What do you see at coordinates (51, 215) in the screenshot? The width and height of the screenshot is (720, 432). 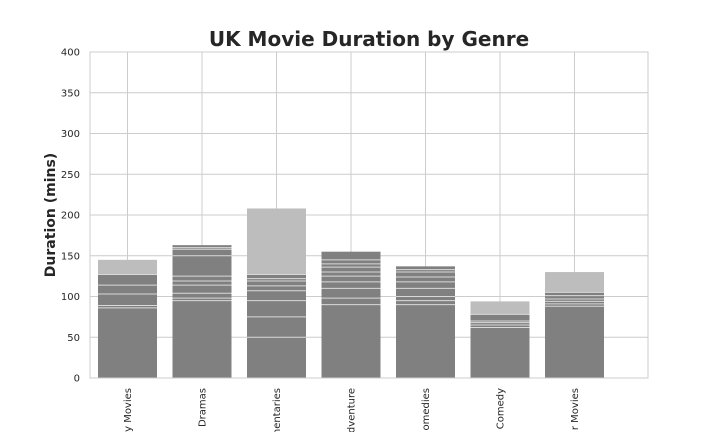 I see `y-axis-label: Duration (mins)` at bounding box center [51, 215].